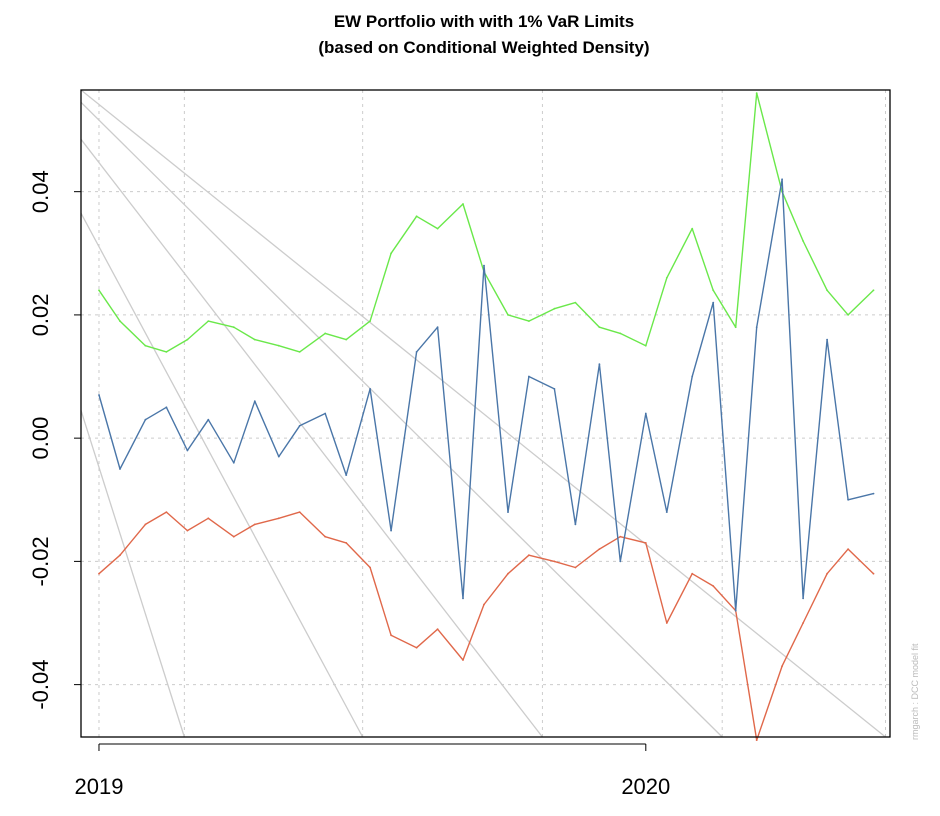 The height and width of the screenshot is (816, 940). Describe the element at coordinates (55, 440) in the screenshot. I see `y-axis: -0.04 -0.02 0.00 0.02 0.04` at that location.